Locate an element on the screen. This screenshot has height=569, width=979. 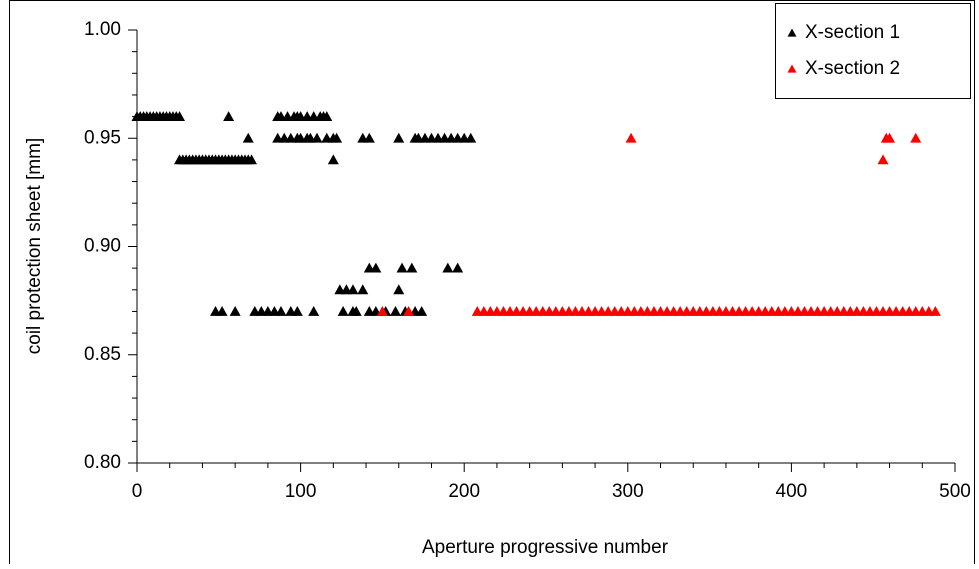
x-tick-label: 400 is located at coordinates (792, 491).